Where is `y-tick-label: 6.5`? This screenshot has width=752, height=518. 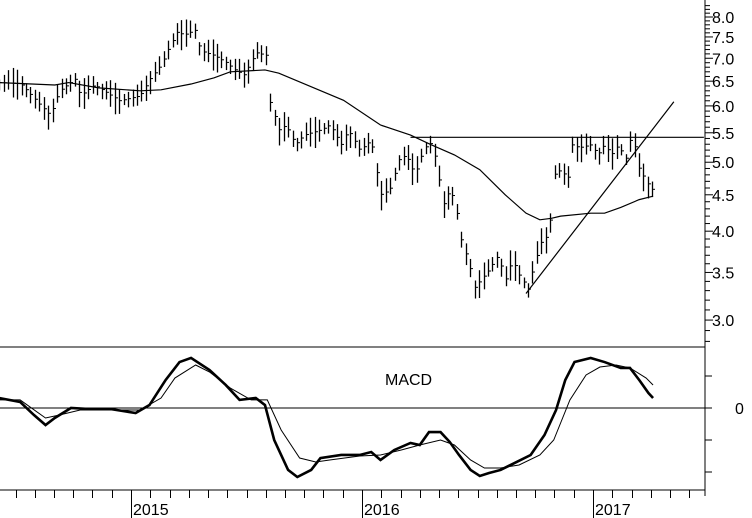 y-tick-label: 6.5 is located at coordinates (723, 82).